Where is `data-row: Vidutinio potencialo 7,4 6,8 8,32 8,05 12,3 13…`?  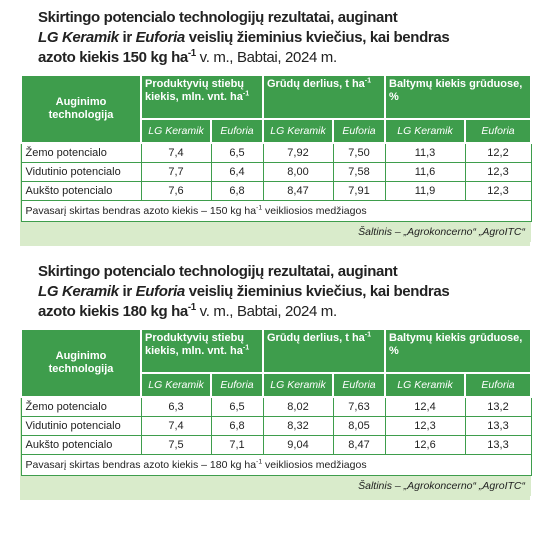
data-row: Vidutinio potencialo 7,4 6,8 8,32 8,05 12,3 13… is located at coordinates (276, 426).